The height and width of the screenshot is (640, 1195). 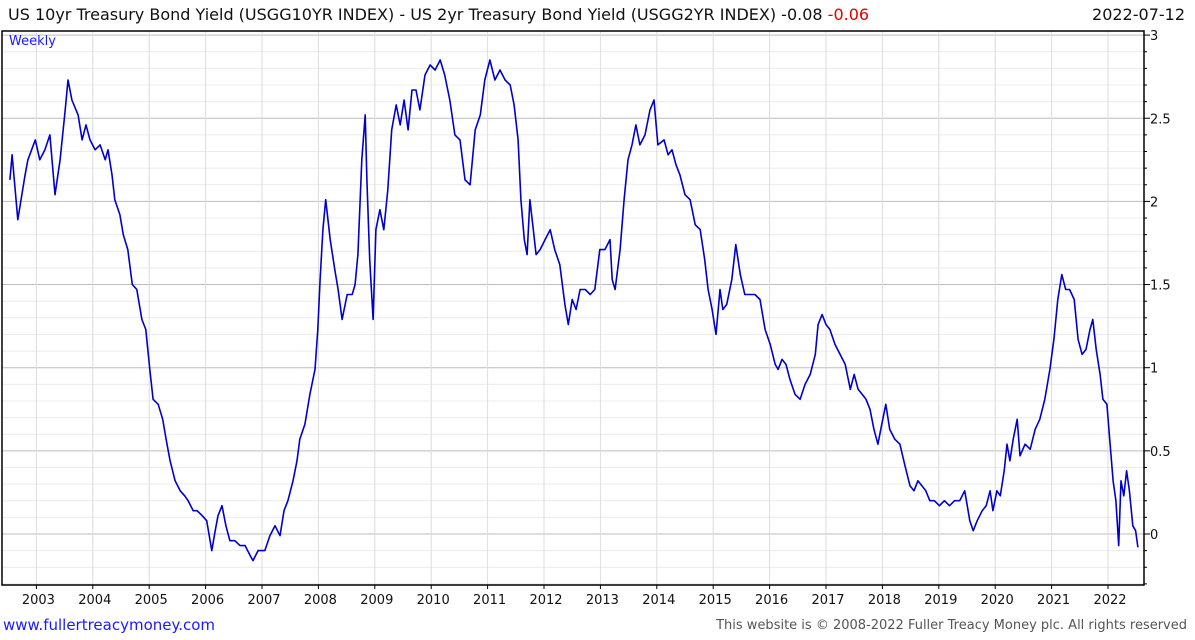 What do you see at coordinates (827, 600) in the screenshot?
I see `x-tick-label: 2017` at bounding box center [827, 600].